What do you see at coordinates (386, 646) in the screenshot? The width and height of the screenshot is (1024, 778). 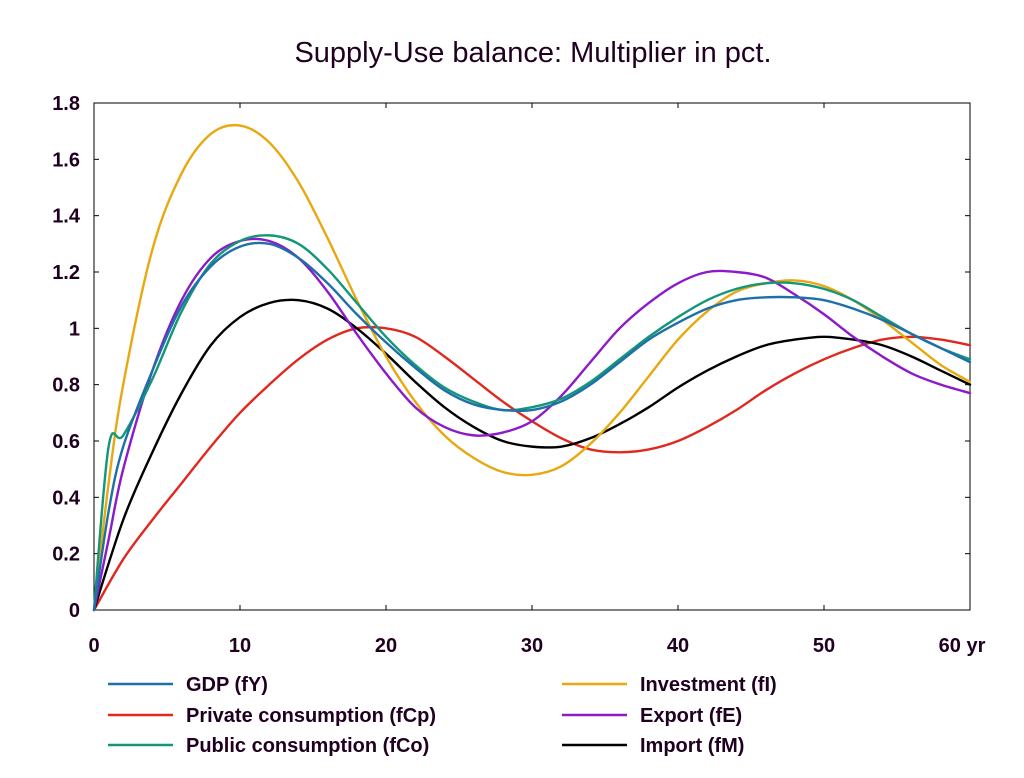 I see `x-tick-label: 20` at bounding box center [386, 646].